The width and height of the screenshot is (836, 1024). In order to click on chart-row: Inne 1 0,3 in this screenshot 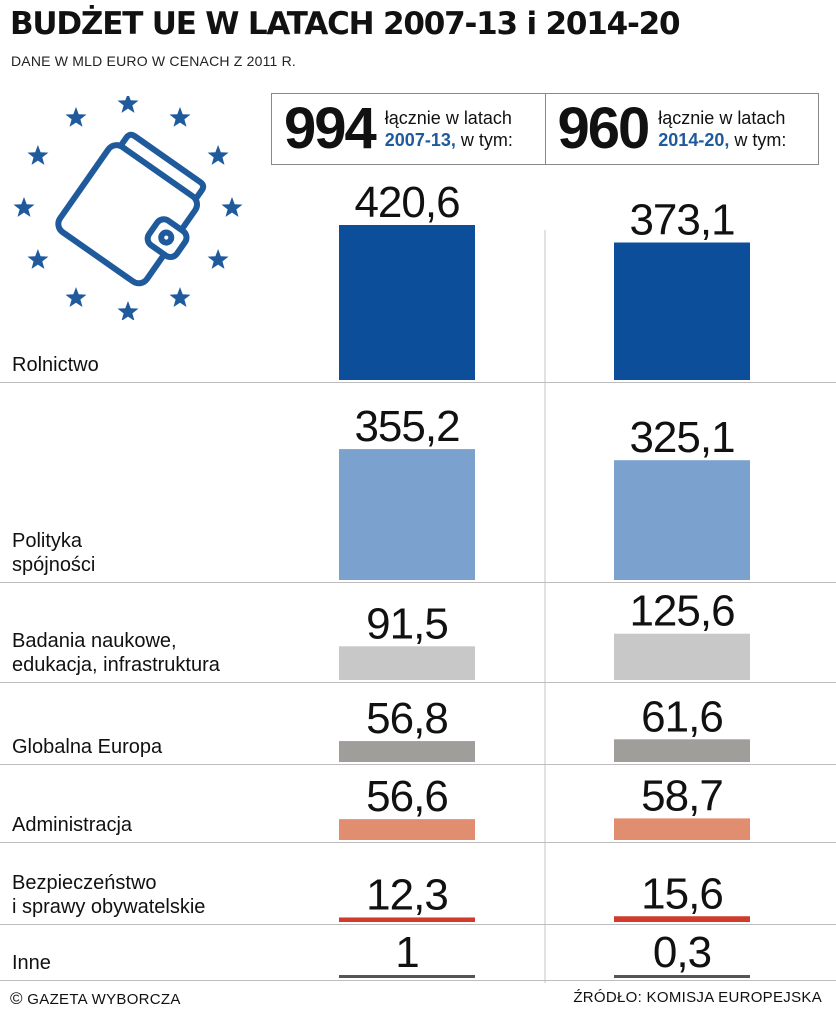, I will do `click(418, 954)`.